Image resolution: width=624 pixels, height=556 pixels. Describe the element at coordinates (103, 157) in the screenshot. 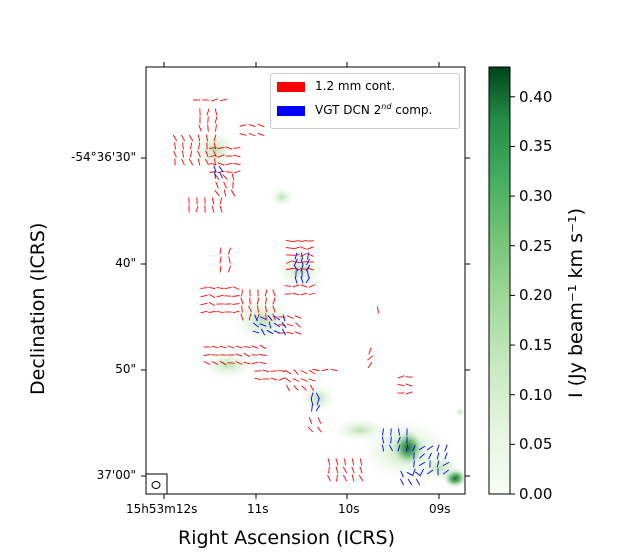

I see `y-tick-label-1: -54°36'30"` at that location.